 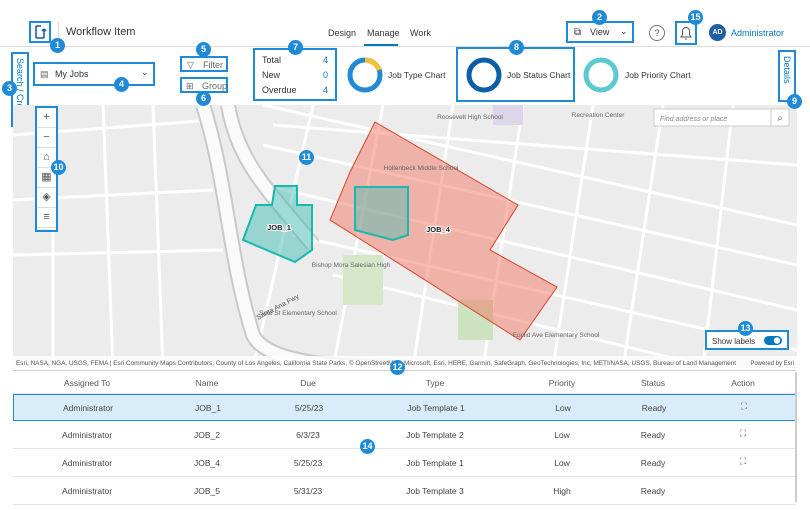 I want to click on table-cell: Job Template 1, so click(x=436, y=408).